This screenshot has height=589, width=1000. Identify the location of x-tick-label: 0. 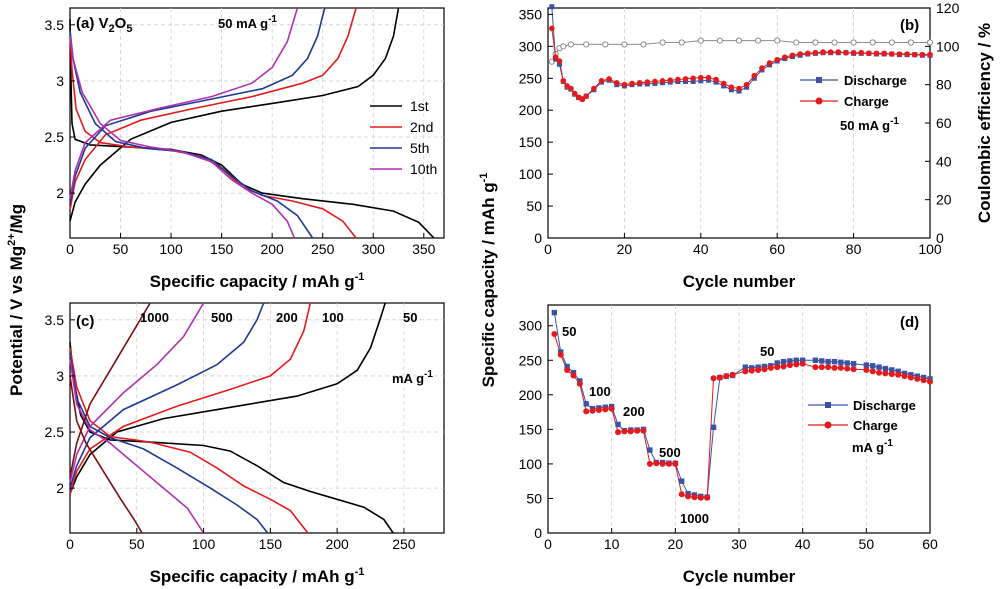
(548, 544).